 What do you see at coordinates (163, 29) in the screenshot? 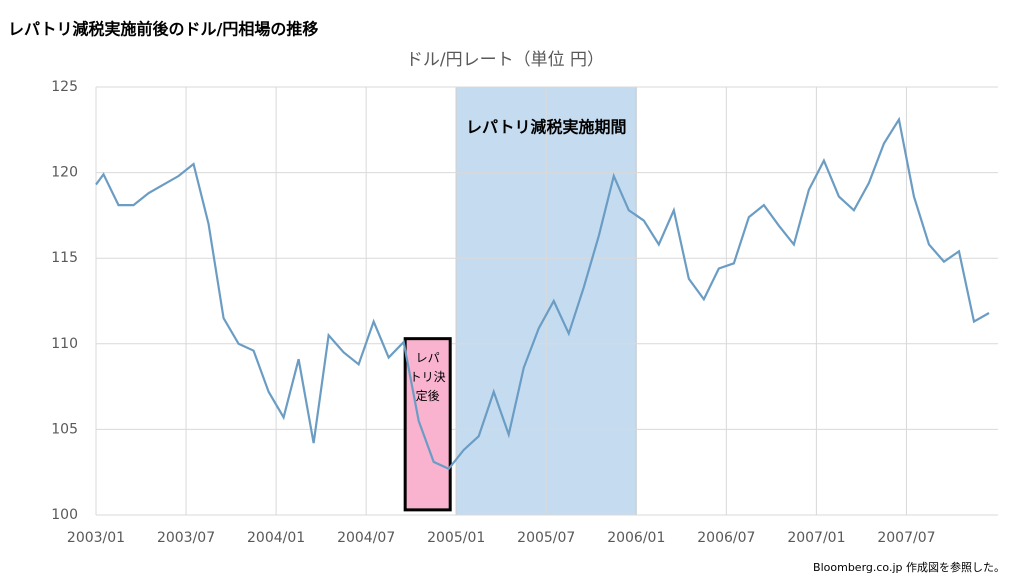
I see `page-header: レパトリ減税実施前後のドル/円相場の推移` at bounding box center [163, 29].